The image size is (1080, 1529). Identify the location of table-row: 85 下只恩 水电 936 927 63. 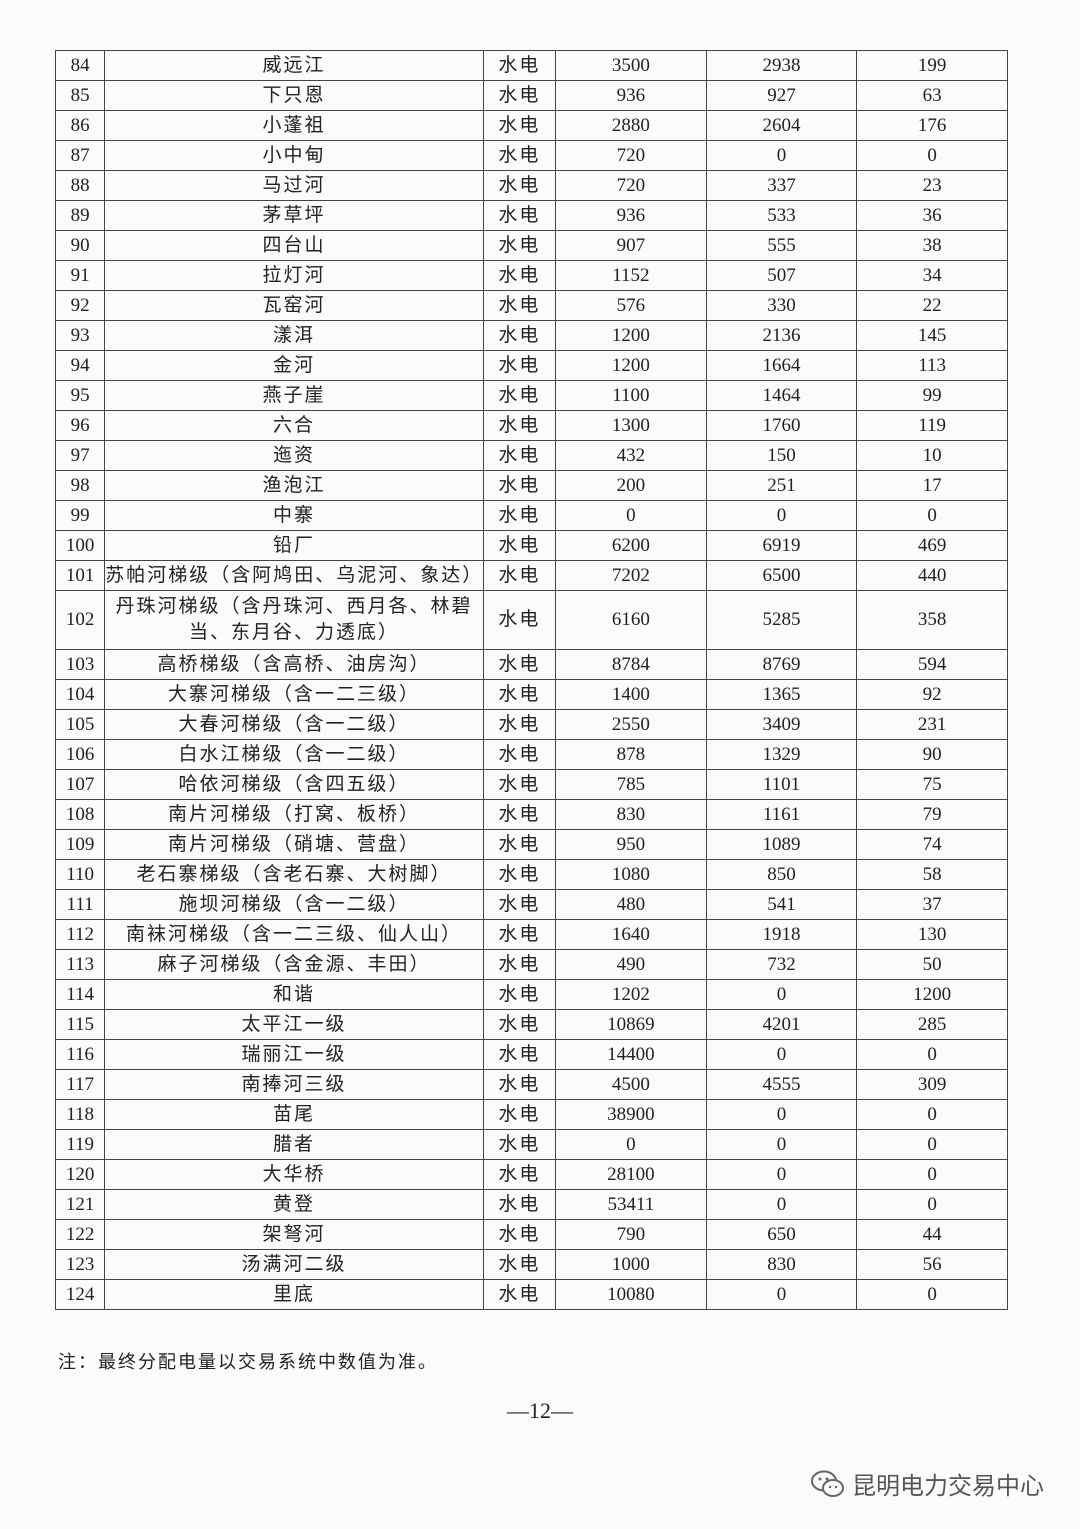
(531, 95).